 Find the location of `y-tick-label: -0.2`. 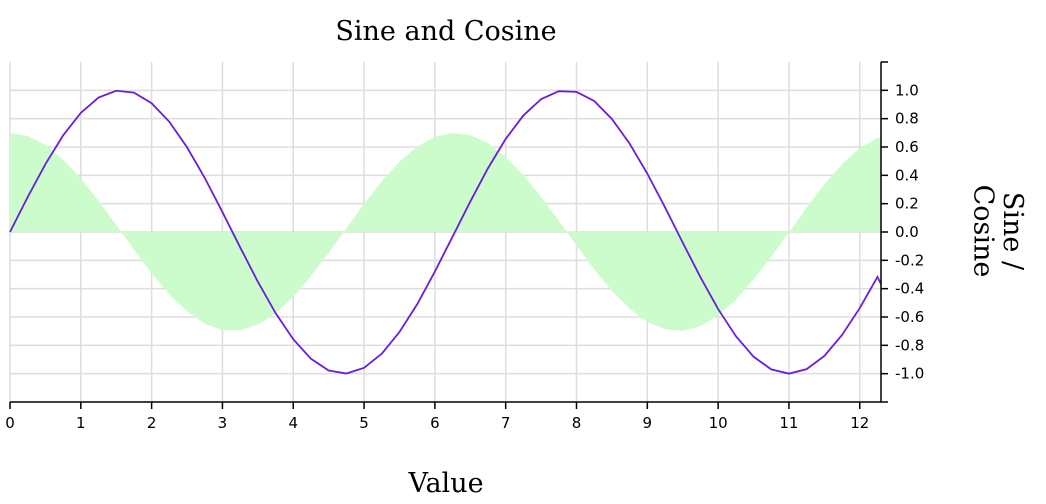

y-tick-label: -0.2 is located at coordinates (909, 260).